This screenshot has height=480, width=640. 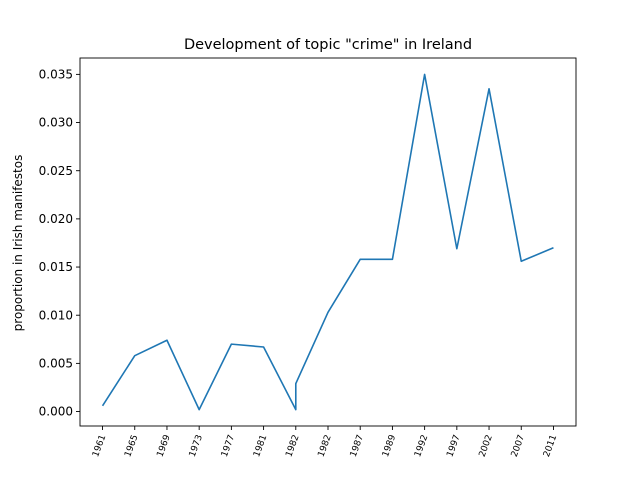 I want to click on y-tick-label: 0.015, so click(x=56, y=267).